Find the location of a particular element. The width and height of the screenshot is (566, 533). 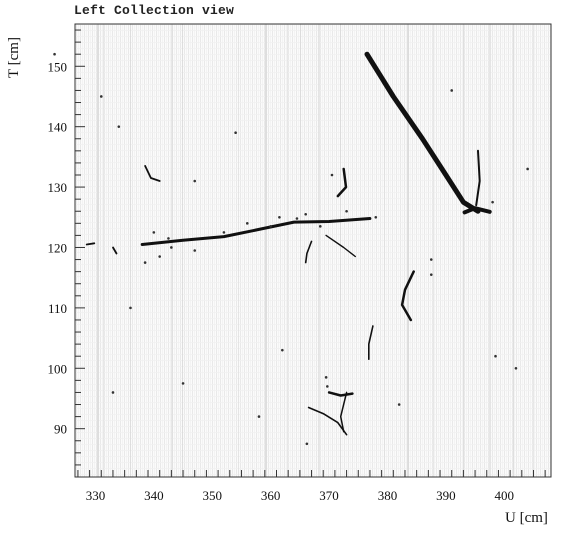

long-horizontal-track is located at coordinates (256, 231).